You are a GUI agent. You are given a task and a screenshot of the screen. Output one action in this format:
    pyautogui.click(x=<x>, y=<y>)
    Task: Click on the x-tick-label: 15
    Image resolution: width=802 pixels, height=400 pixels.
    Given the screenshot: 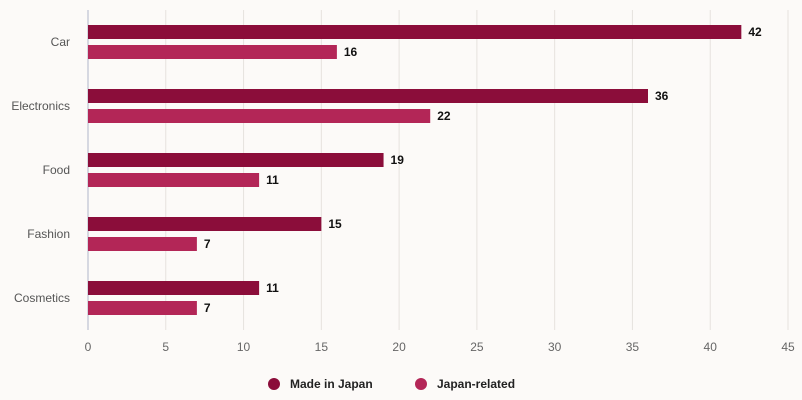 What is the action you would take?
    pyautogui.click(x=322, y=347)
    